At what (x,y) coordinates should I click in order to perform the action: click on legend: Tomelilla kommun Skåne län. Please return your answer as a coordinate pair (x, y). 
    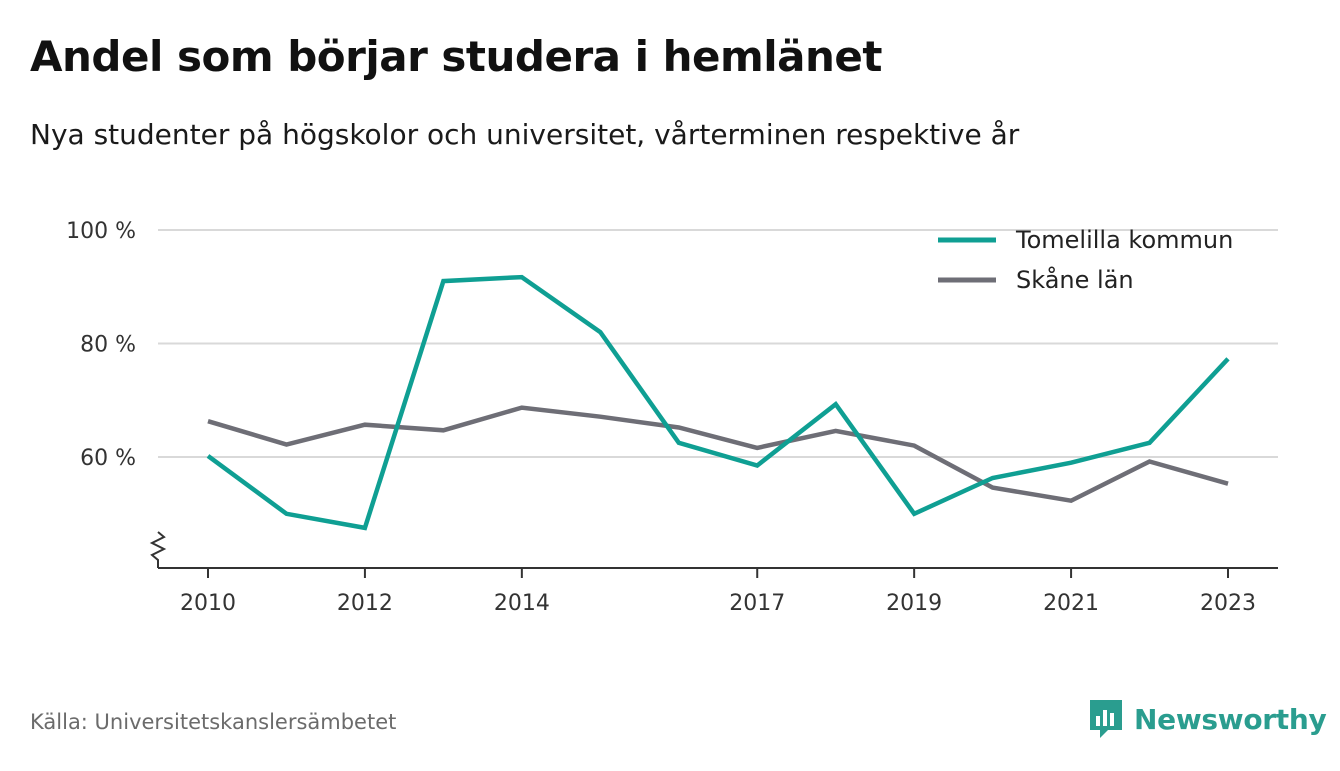
    Looking at the image, I should click on (1085, 260).